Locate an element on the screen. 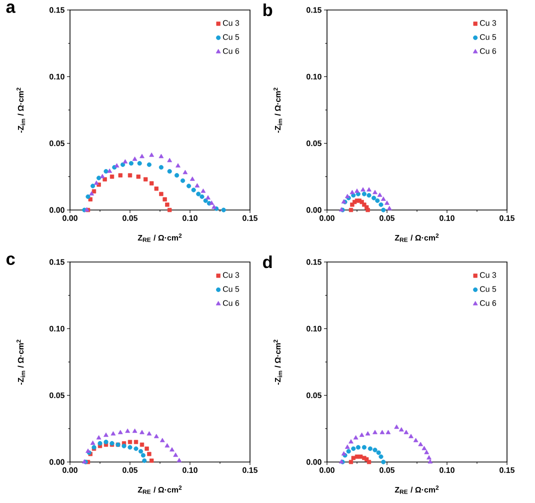 The width and height of the screenshot is (535, 503). chart-title: a is located at coordinates (11, 8).